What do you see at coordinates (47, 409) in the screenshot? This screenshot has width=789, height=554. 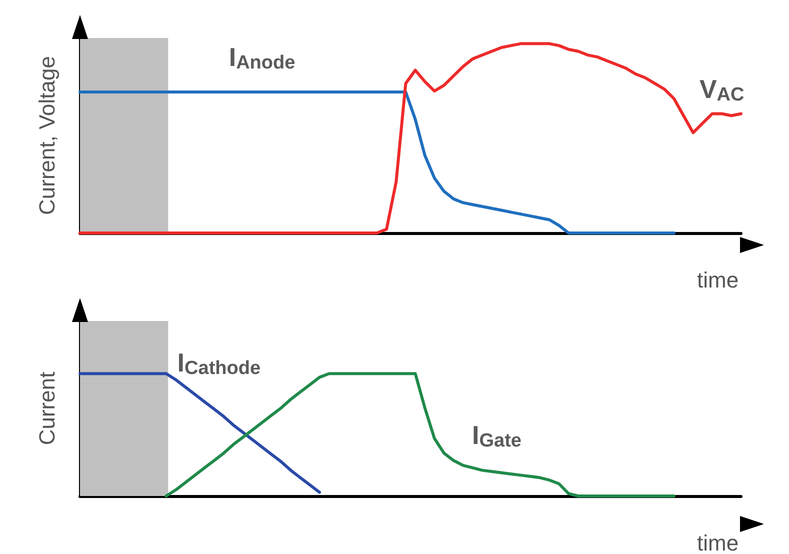 I see `y-axis-title: Current` at bounding box center [47, 409].